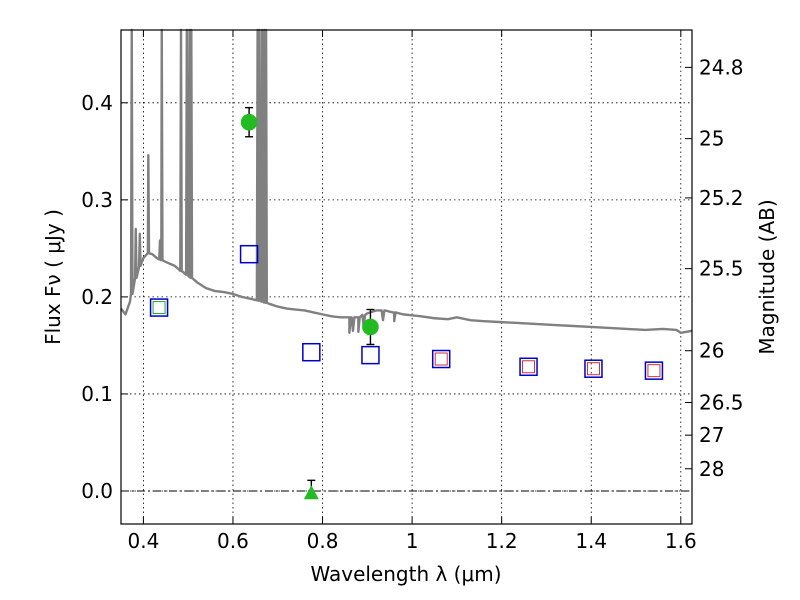  Describe the element at coordinates (412, 541) in the screenshot. I see `x-tick-label: 1` at that location.